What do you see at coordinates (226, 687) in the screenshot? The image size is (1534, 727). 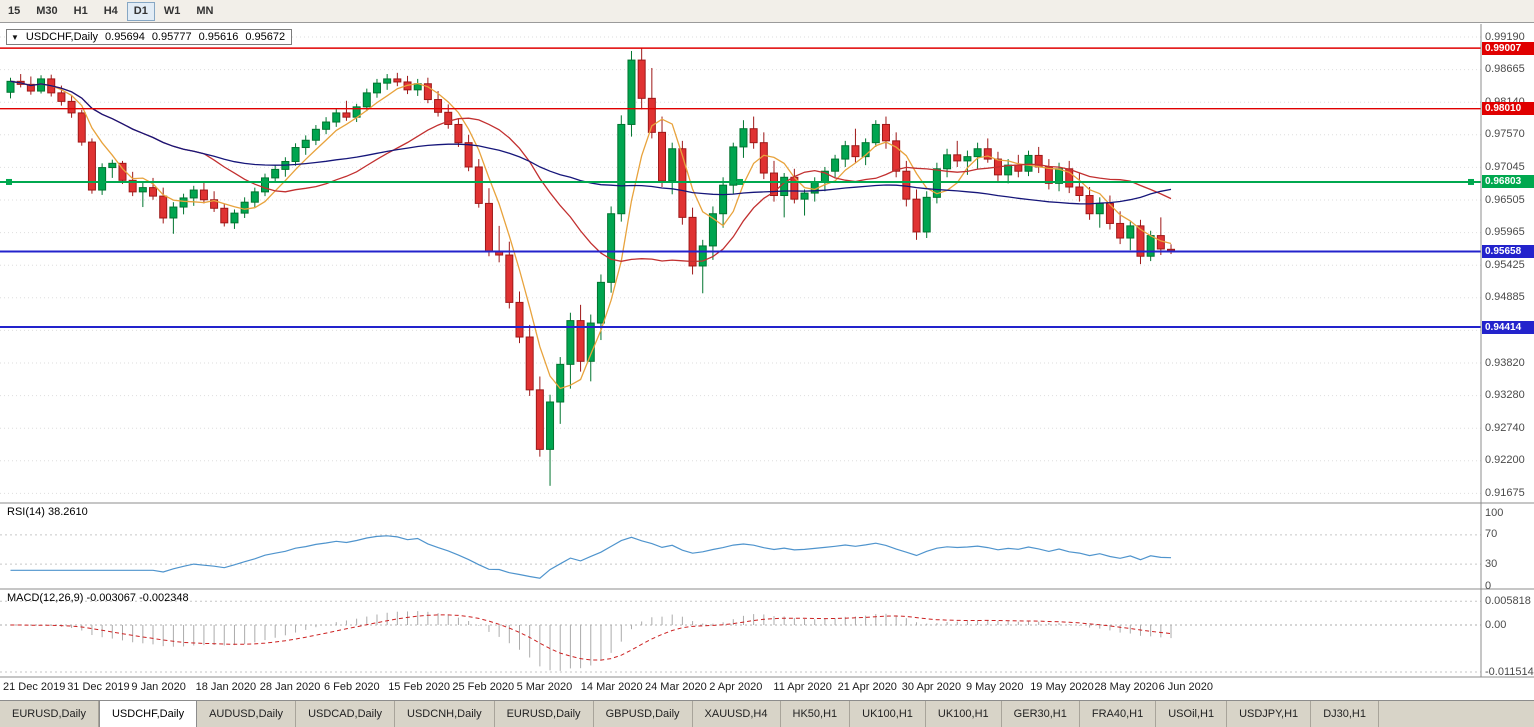 I see `date-tick-label: 18 Jan 2020` at bounding box center [226, 687].